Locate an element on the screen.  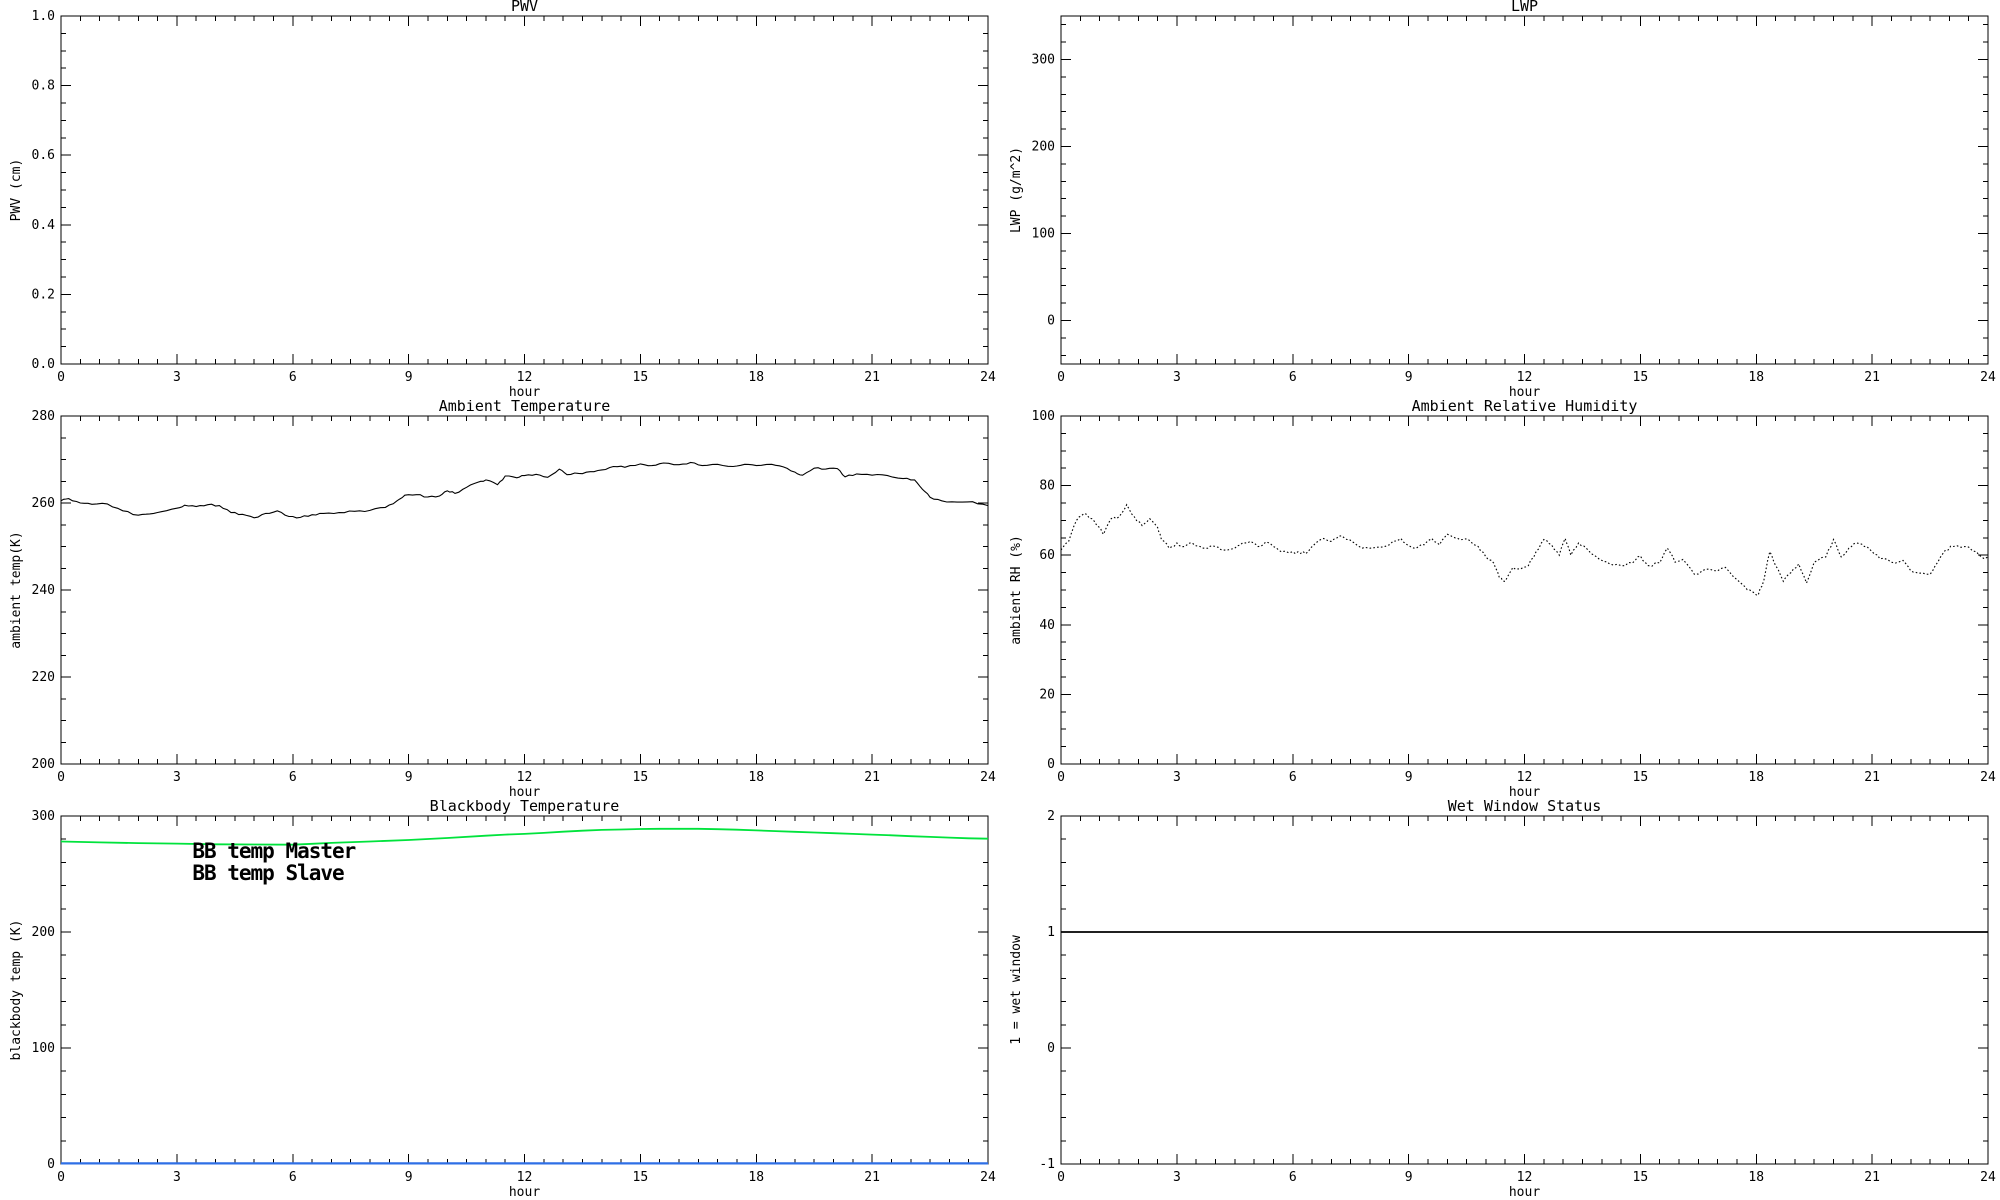
plot-title: Ambient Relative Humidity is located at coordinates (1525, 407).